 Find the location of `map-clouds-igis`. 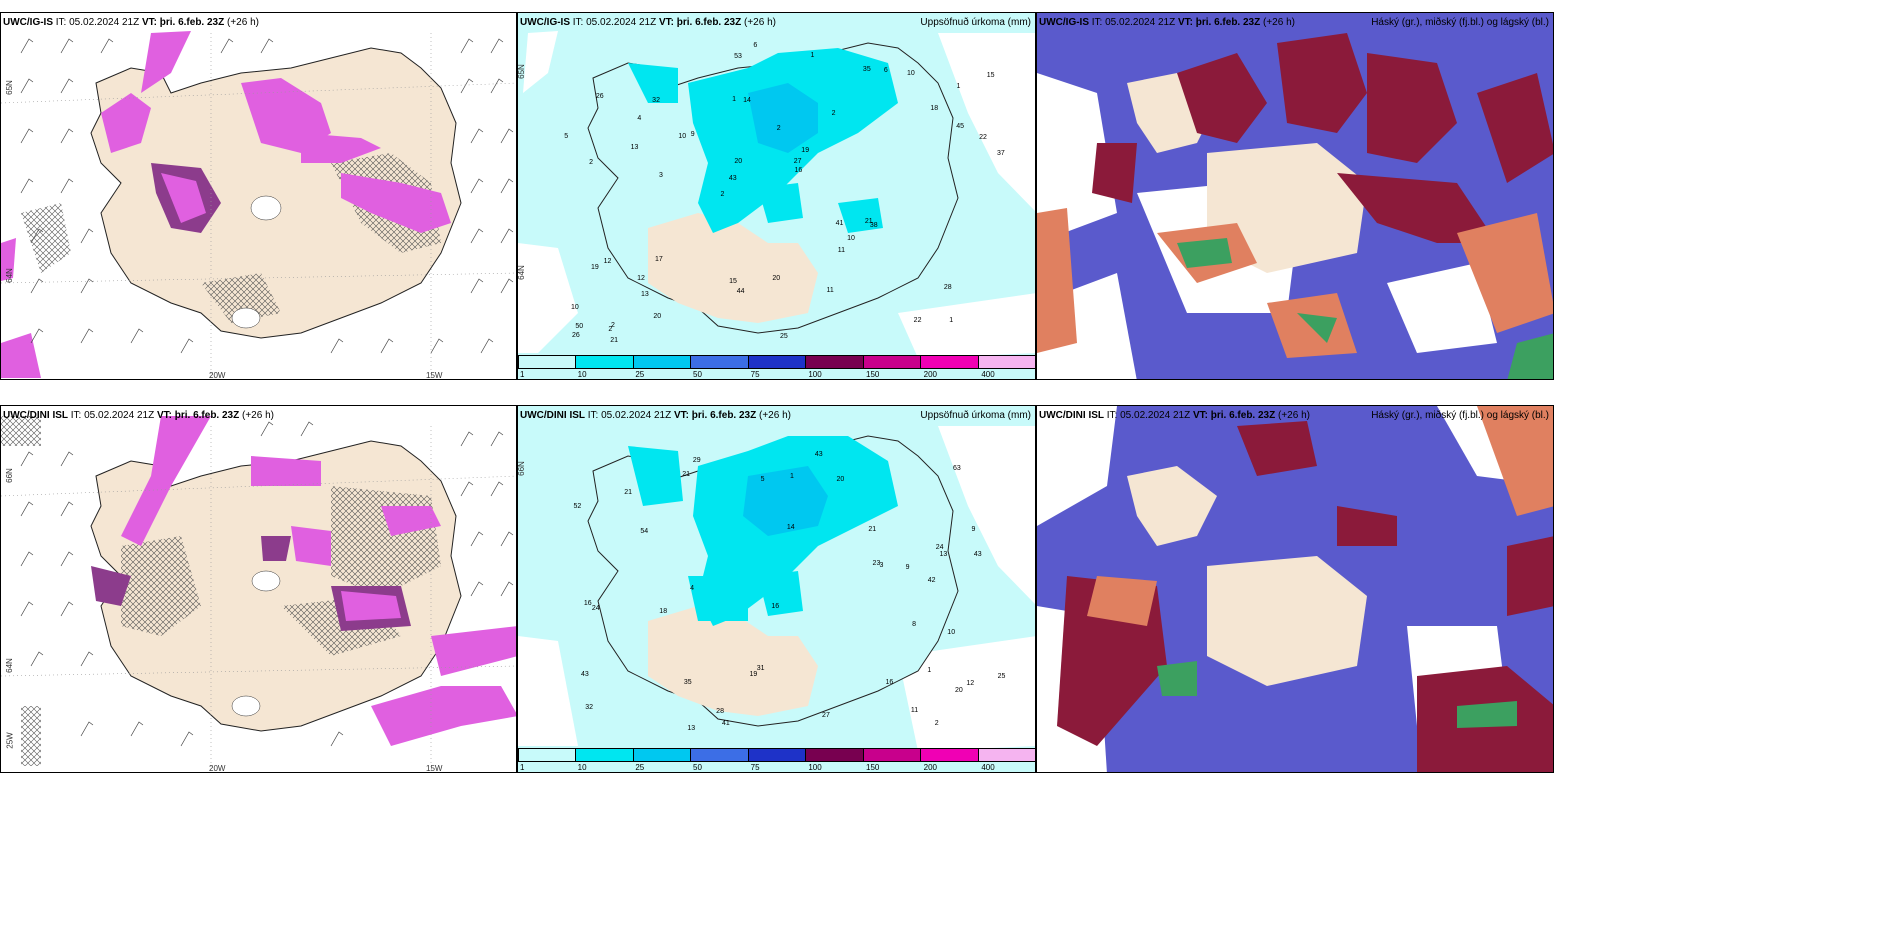

map-clouds-igis is located at coordinates (1295, 196).